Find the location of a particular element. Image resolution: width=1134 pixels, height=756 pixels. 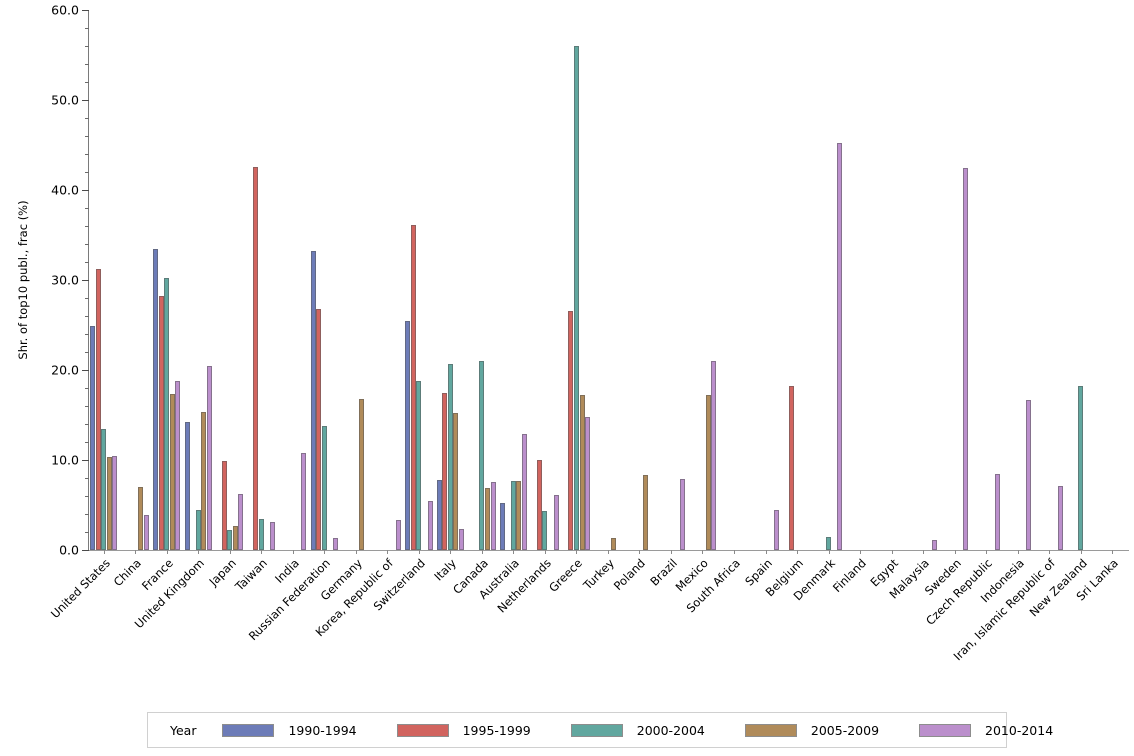

x-axis-tick-label: United States is located at coordinates (80, 588).